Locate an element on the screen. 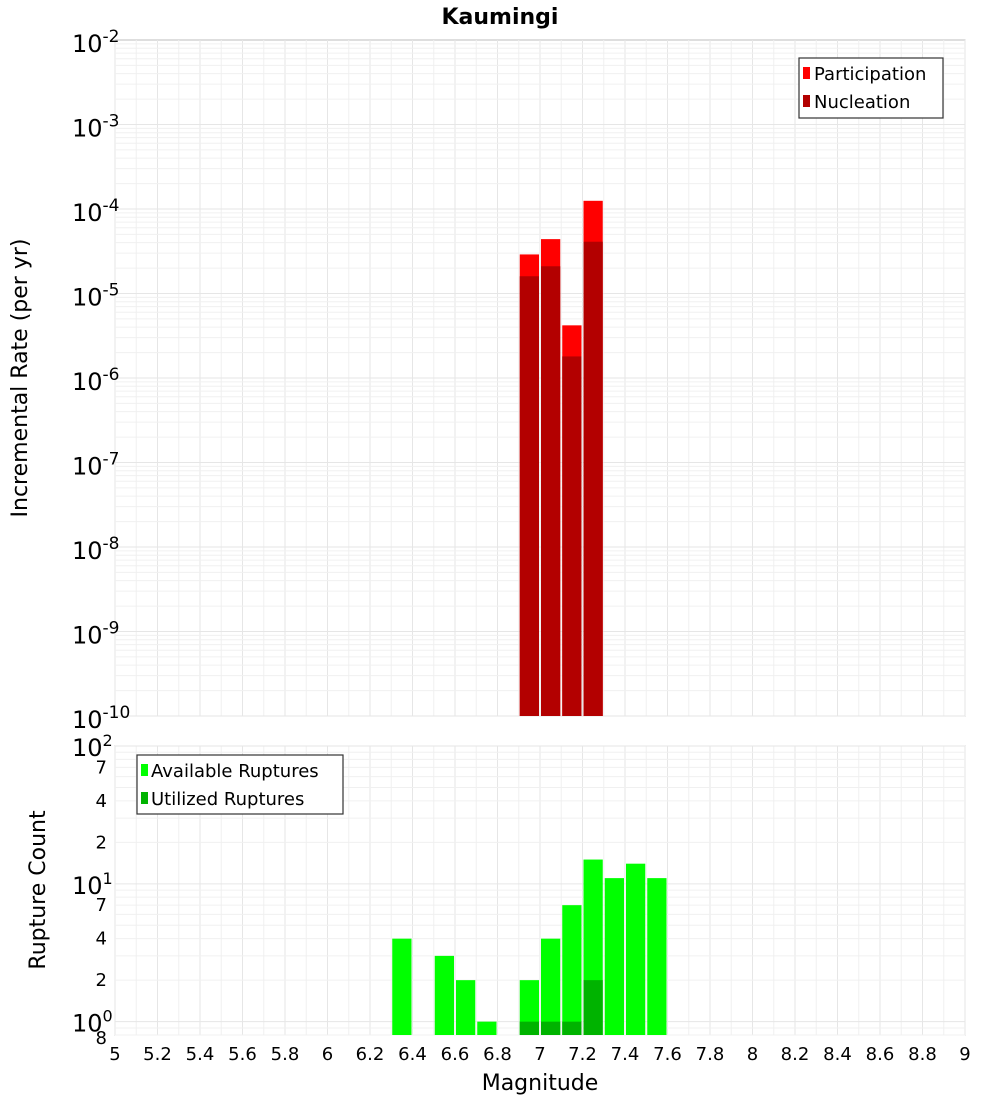 This screenshot has height=1100, width=1000. x-tick-label: 7 is located at coordinates (539, 1054).